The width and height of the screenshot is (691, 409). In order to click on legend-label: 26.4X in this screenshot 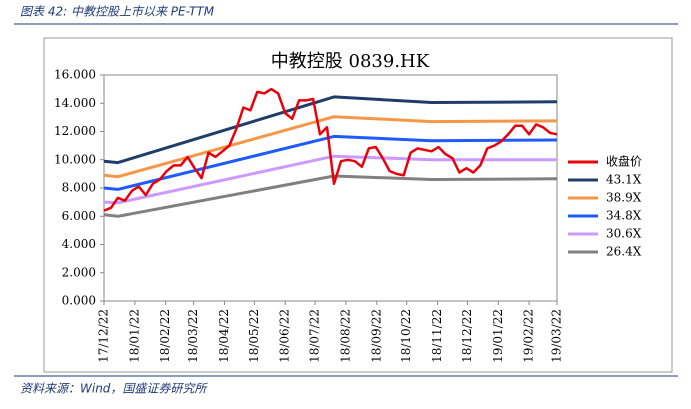, I will do `click(624, 252)`.